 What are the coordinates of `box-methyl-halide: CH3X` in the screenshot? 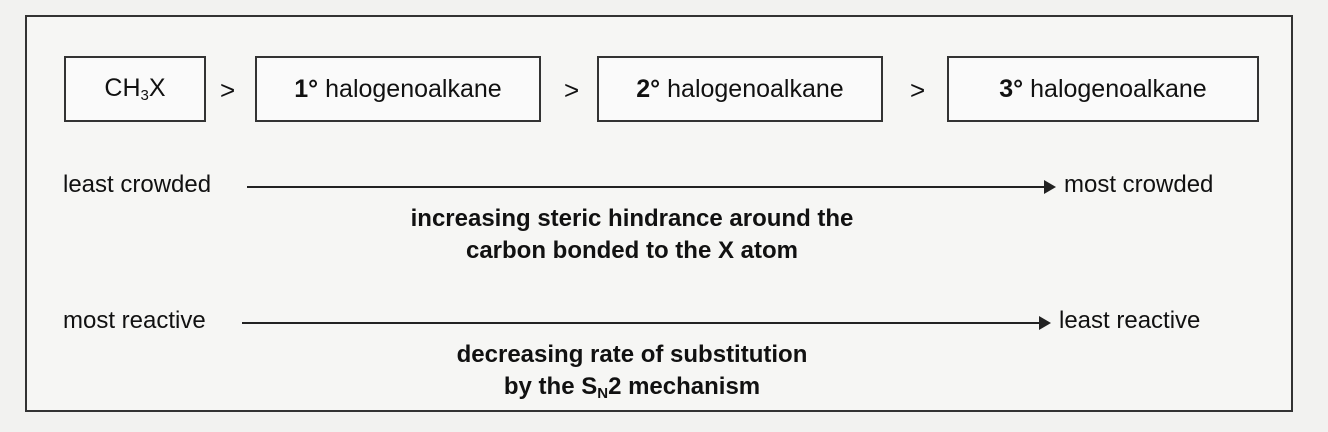 It's located at (135, 89).